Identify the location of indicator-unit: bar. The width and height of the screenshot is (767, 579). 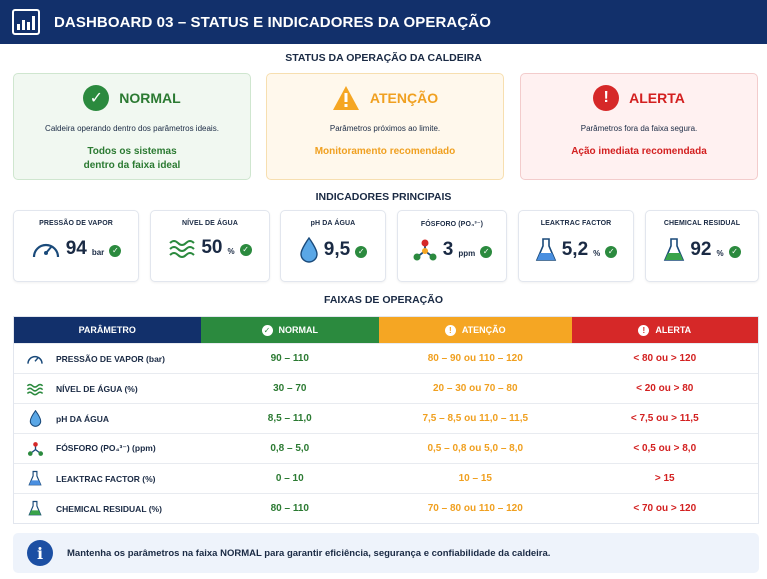
(98, 252).